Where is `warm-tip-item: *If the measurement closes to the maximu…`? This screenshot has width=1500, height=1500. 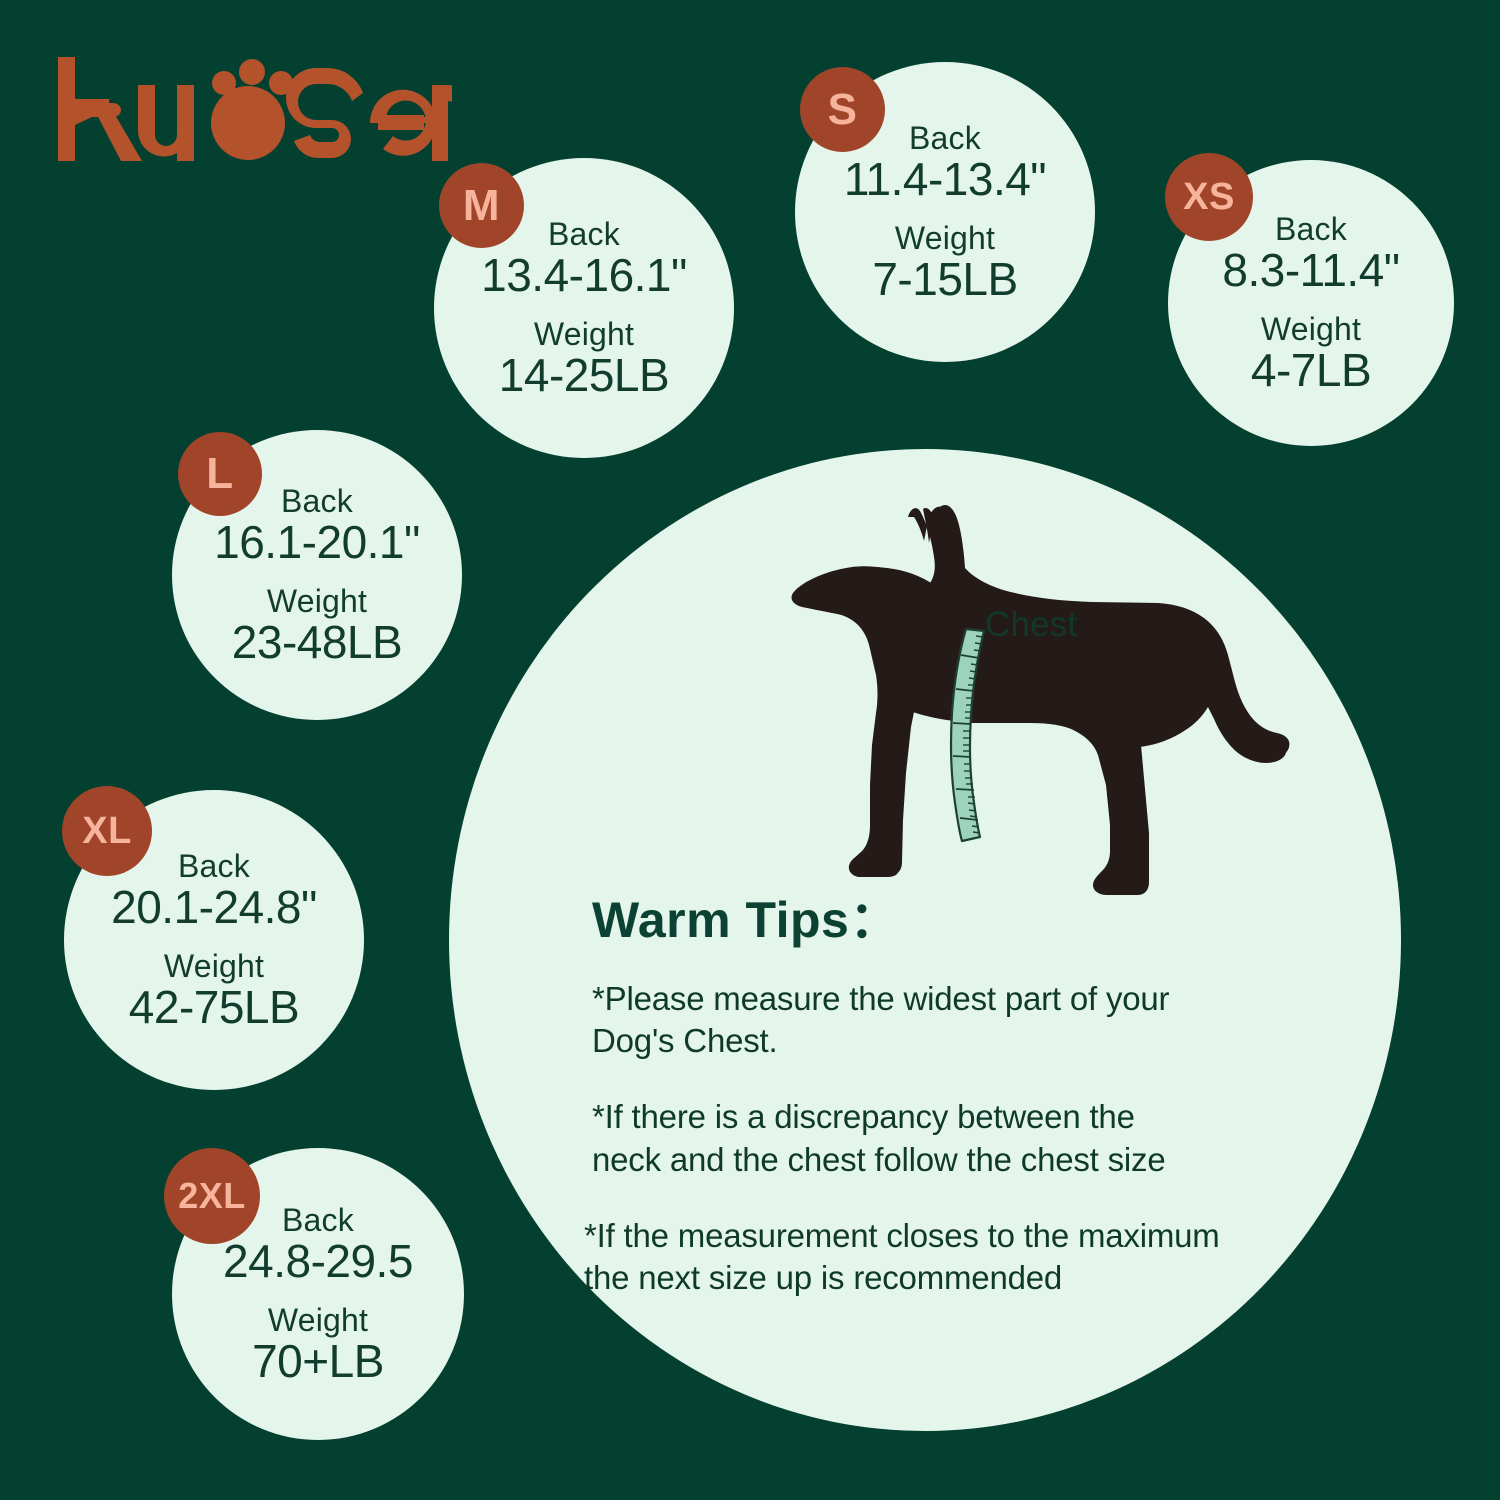 warm-tip-item: *If the measurement closes to the maximu… is located at coordinates (902, 1256).